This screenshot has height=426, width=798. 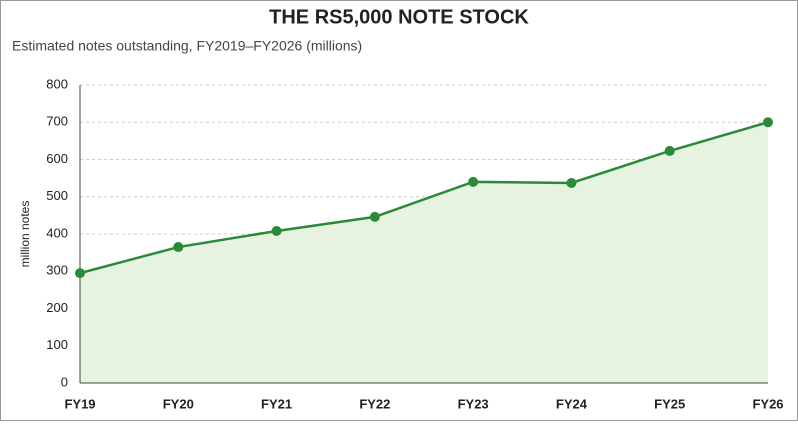 I want to click on y-tick-label: 100, so click(x=57, y=344).